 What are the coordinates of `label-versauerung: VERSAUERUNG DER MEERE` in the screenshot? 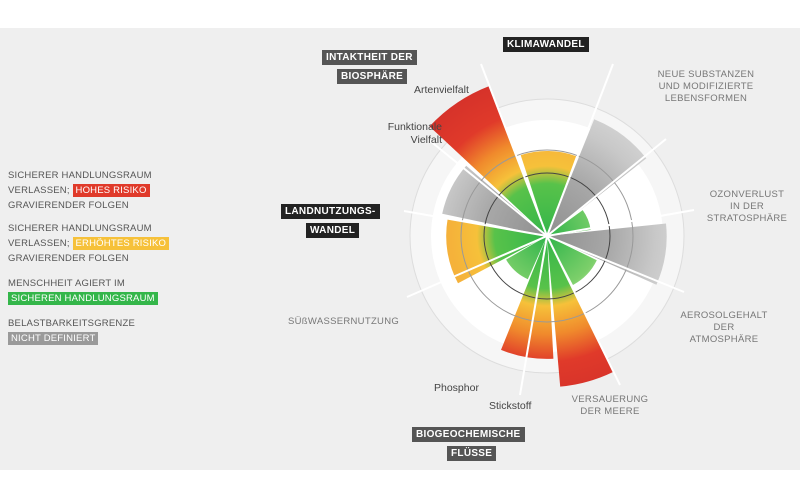 It's located at (610, 405).